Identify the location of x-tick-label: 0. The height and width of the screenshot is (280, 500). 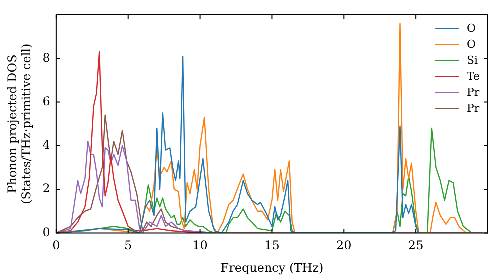
(56, 245).